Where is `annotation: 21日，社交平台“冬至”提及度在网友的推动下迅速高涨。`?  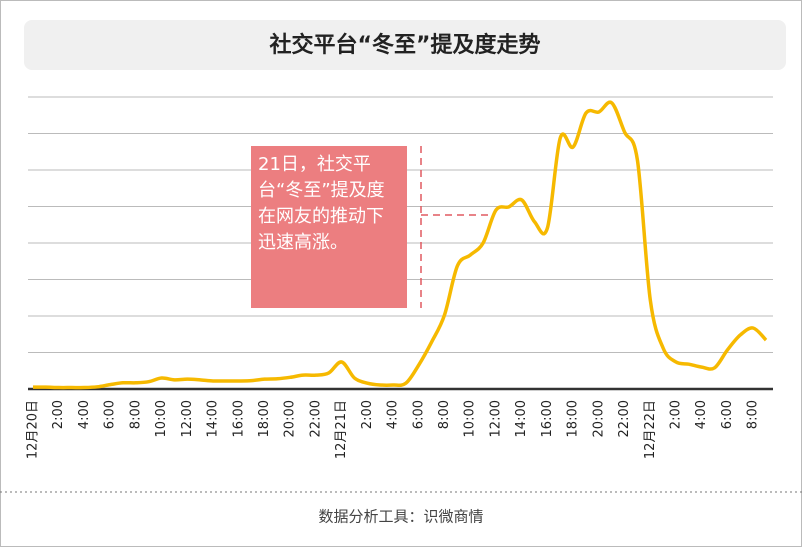 annotation: 21日，社交平台“冬至”提及度在网友的推动下迅速高涨。 is located at coordinates (321, 203).